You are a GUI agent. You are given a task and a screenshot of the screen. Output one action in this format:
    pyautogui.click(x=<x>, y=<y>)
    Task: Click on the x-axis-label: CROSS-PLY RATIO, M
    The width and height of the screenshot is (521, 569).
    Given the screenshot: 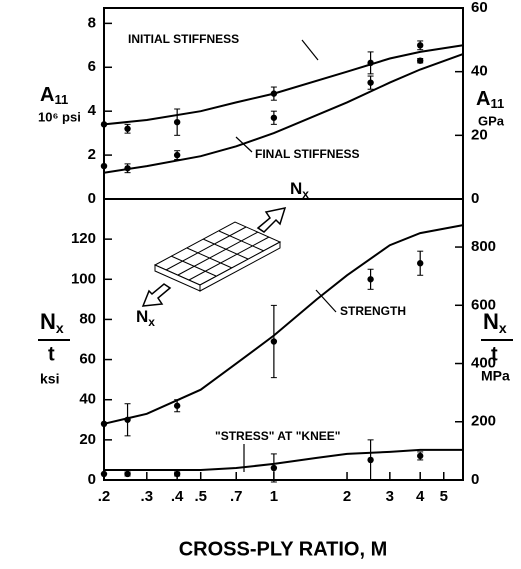 What is the action you would take?
    pyautogui.click(x=283, y=549)
    